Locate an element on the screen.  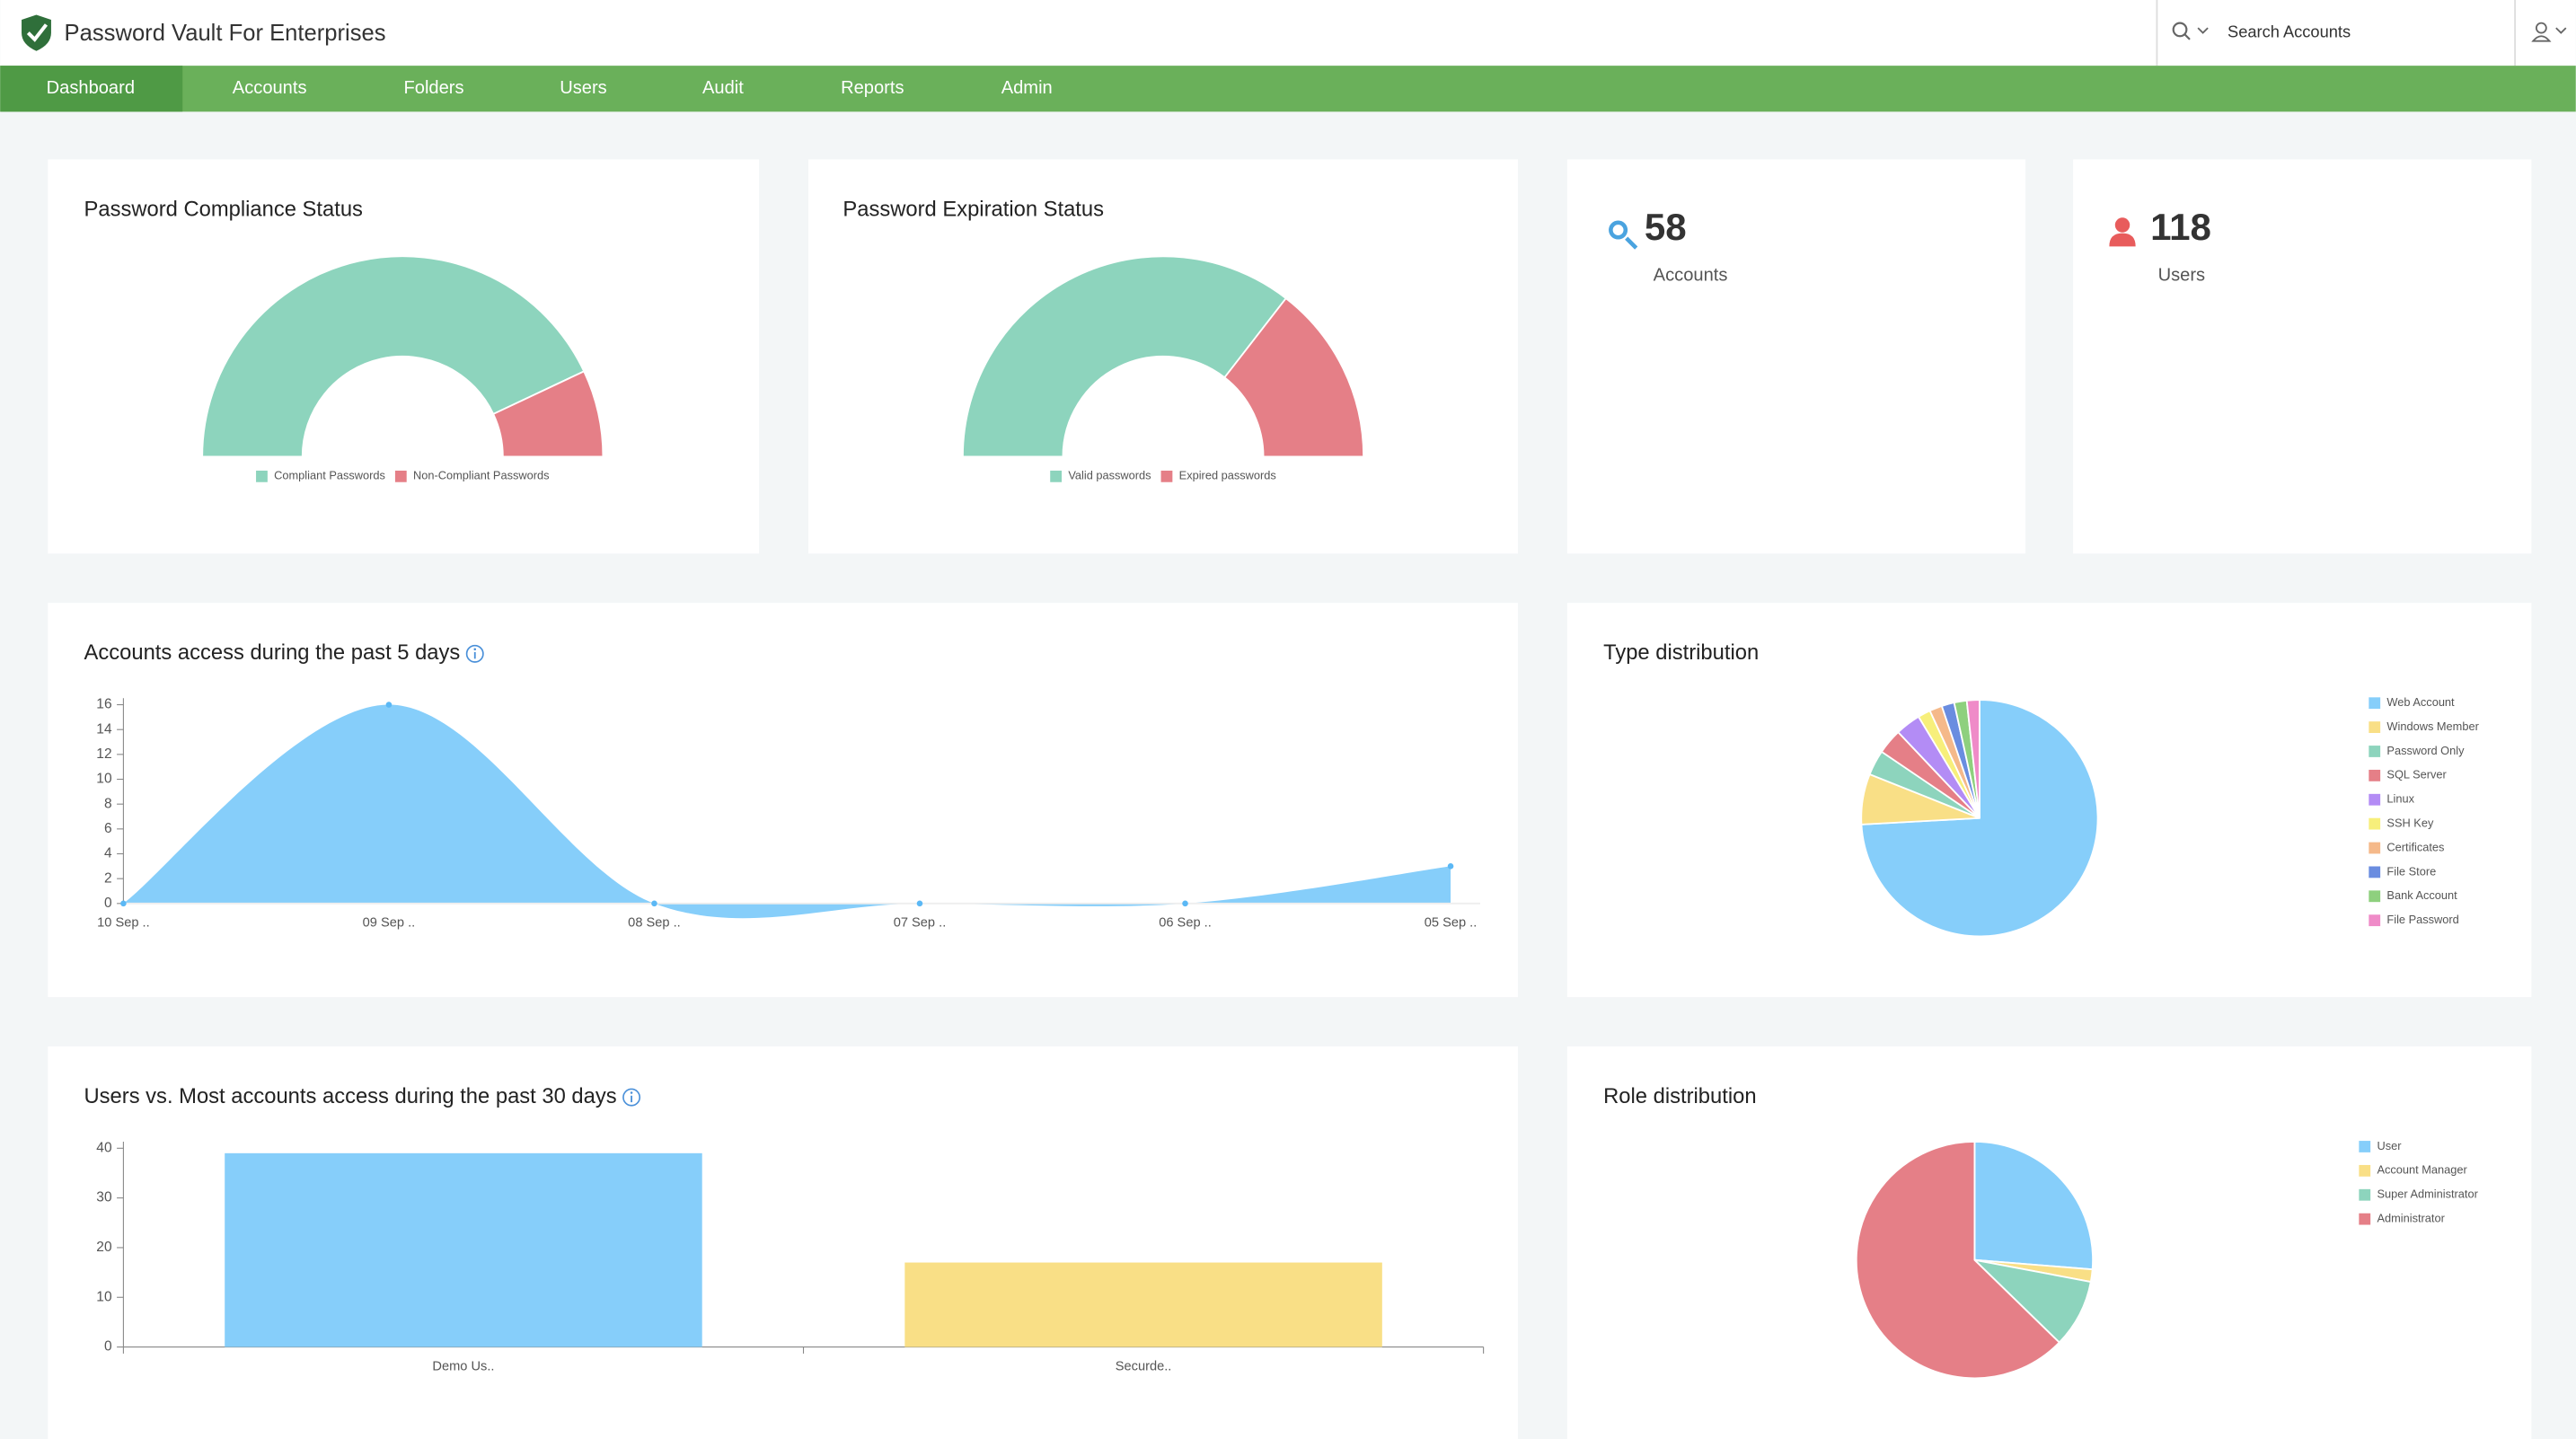
search-input: Search Accounts is located at coordinates (2289, 31).